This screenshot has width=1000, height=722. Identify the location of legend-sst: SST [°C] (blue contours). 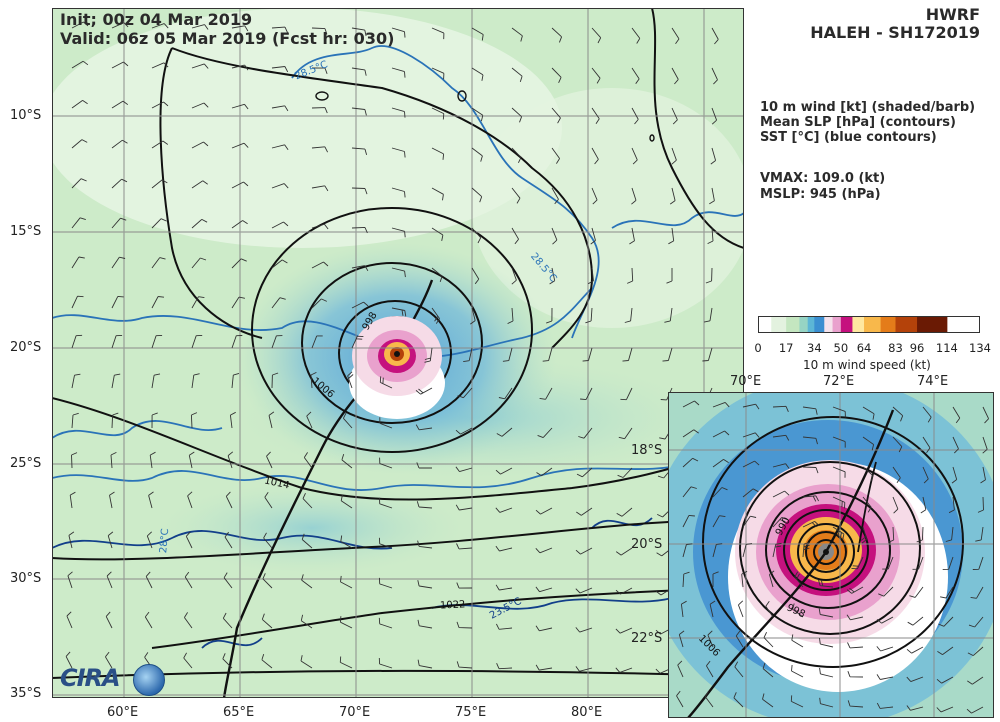
(848, 137).